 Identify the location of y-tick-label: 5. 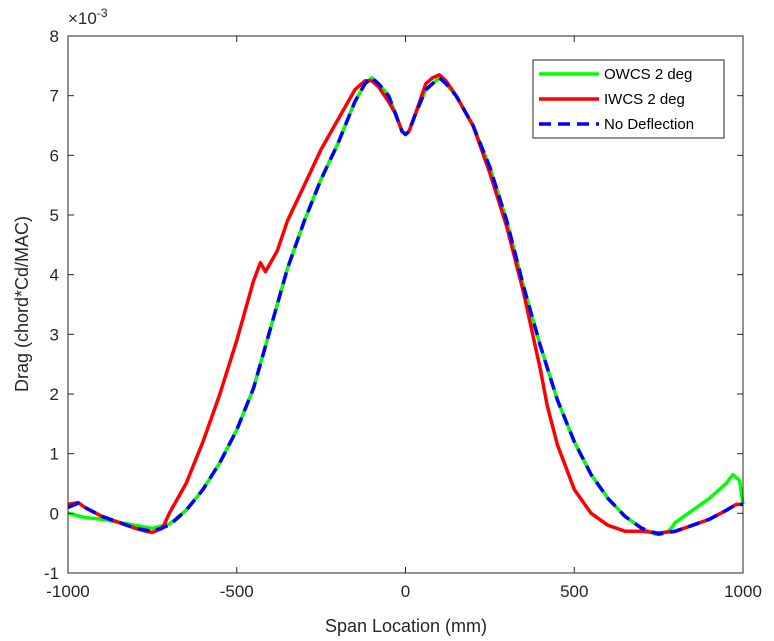
(54, 215).